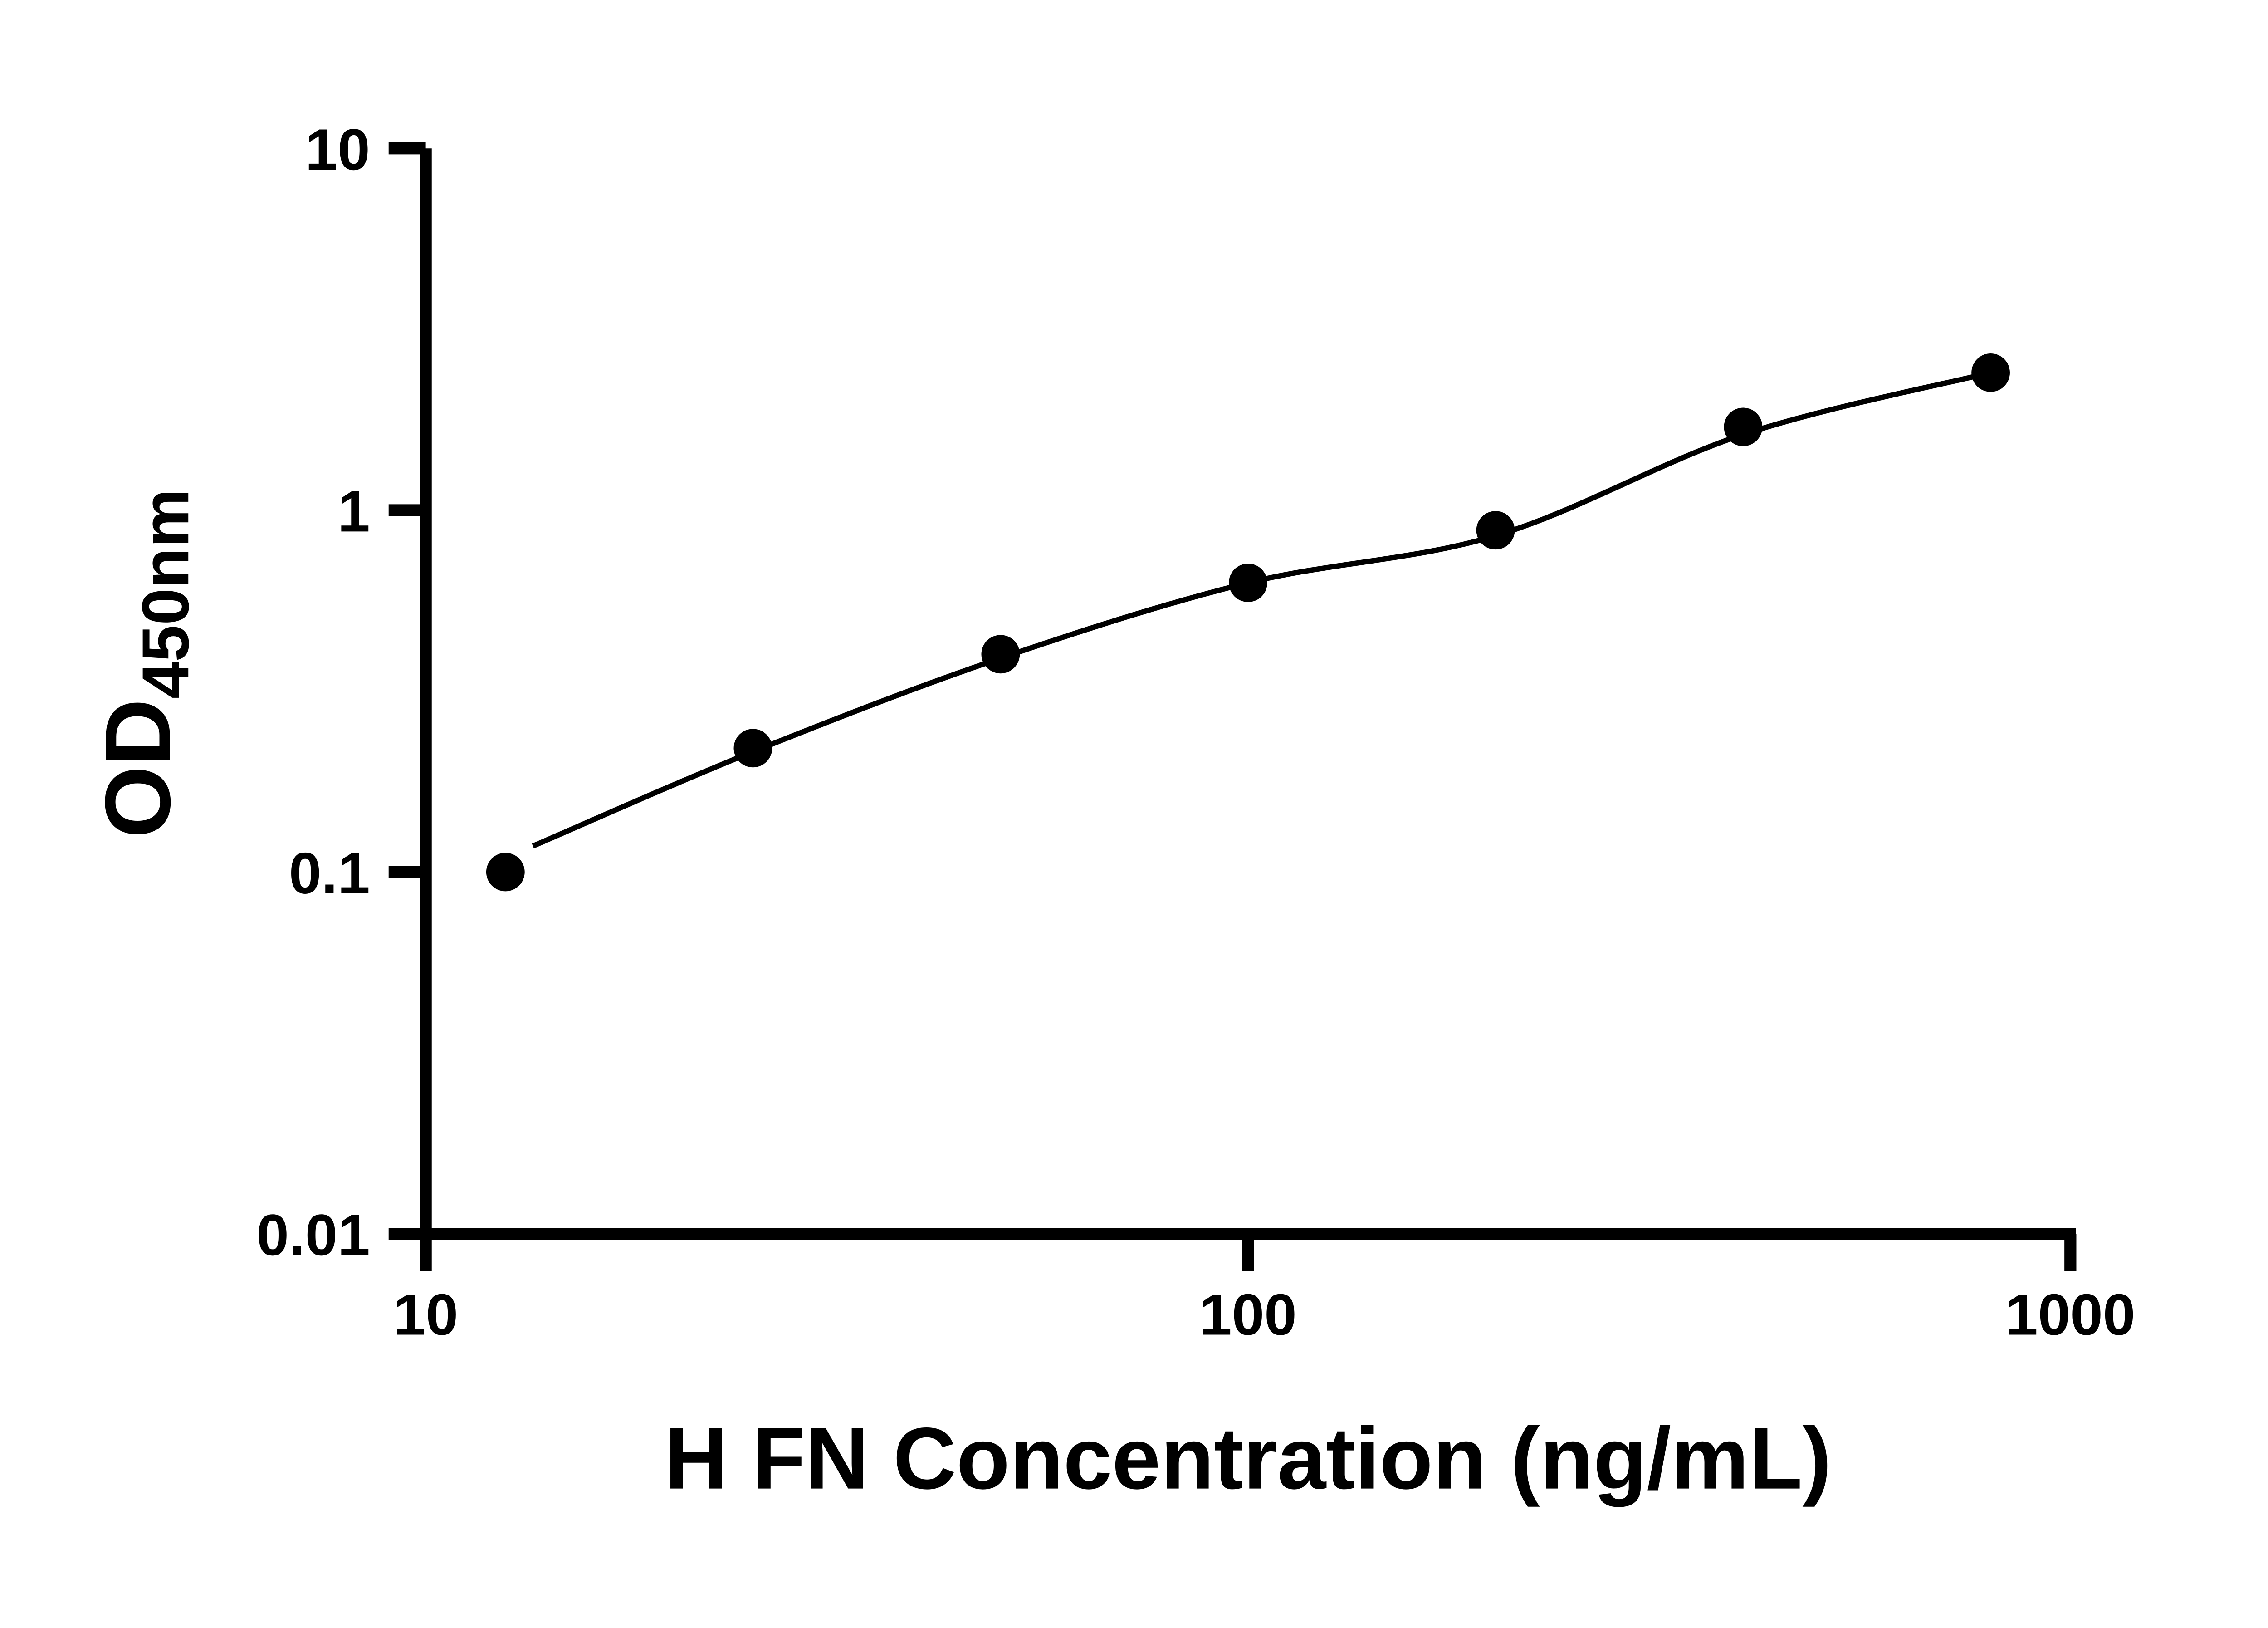 The height and width of the screenshot is (1628, 2268). I want to click on y-tick-label: 0.1, so click(330, 873).